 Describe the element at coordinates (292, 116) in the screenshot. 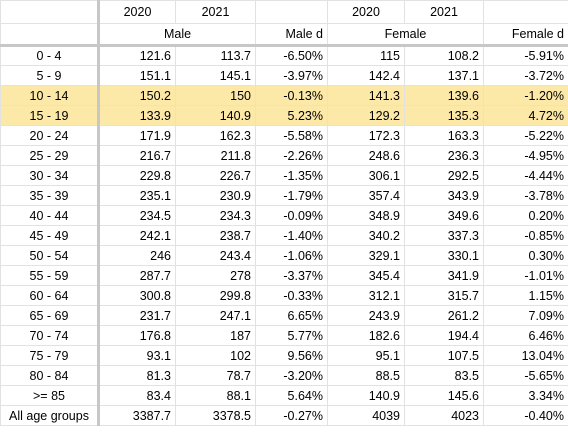

I see `cell-male-d: 5.23%` at that location.